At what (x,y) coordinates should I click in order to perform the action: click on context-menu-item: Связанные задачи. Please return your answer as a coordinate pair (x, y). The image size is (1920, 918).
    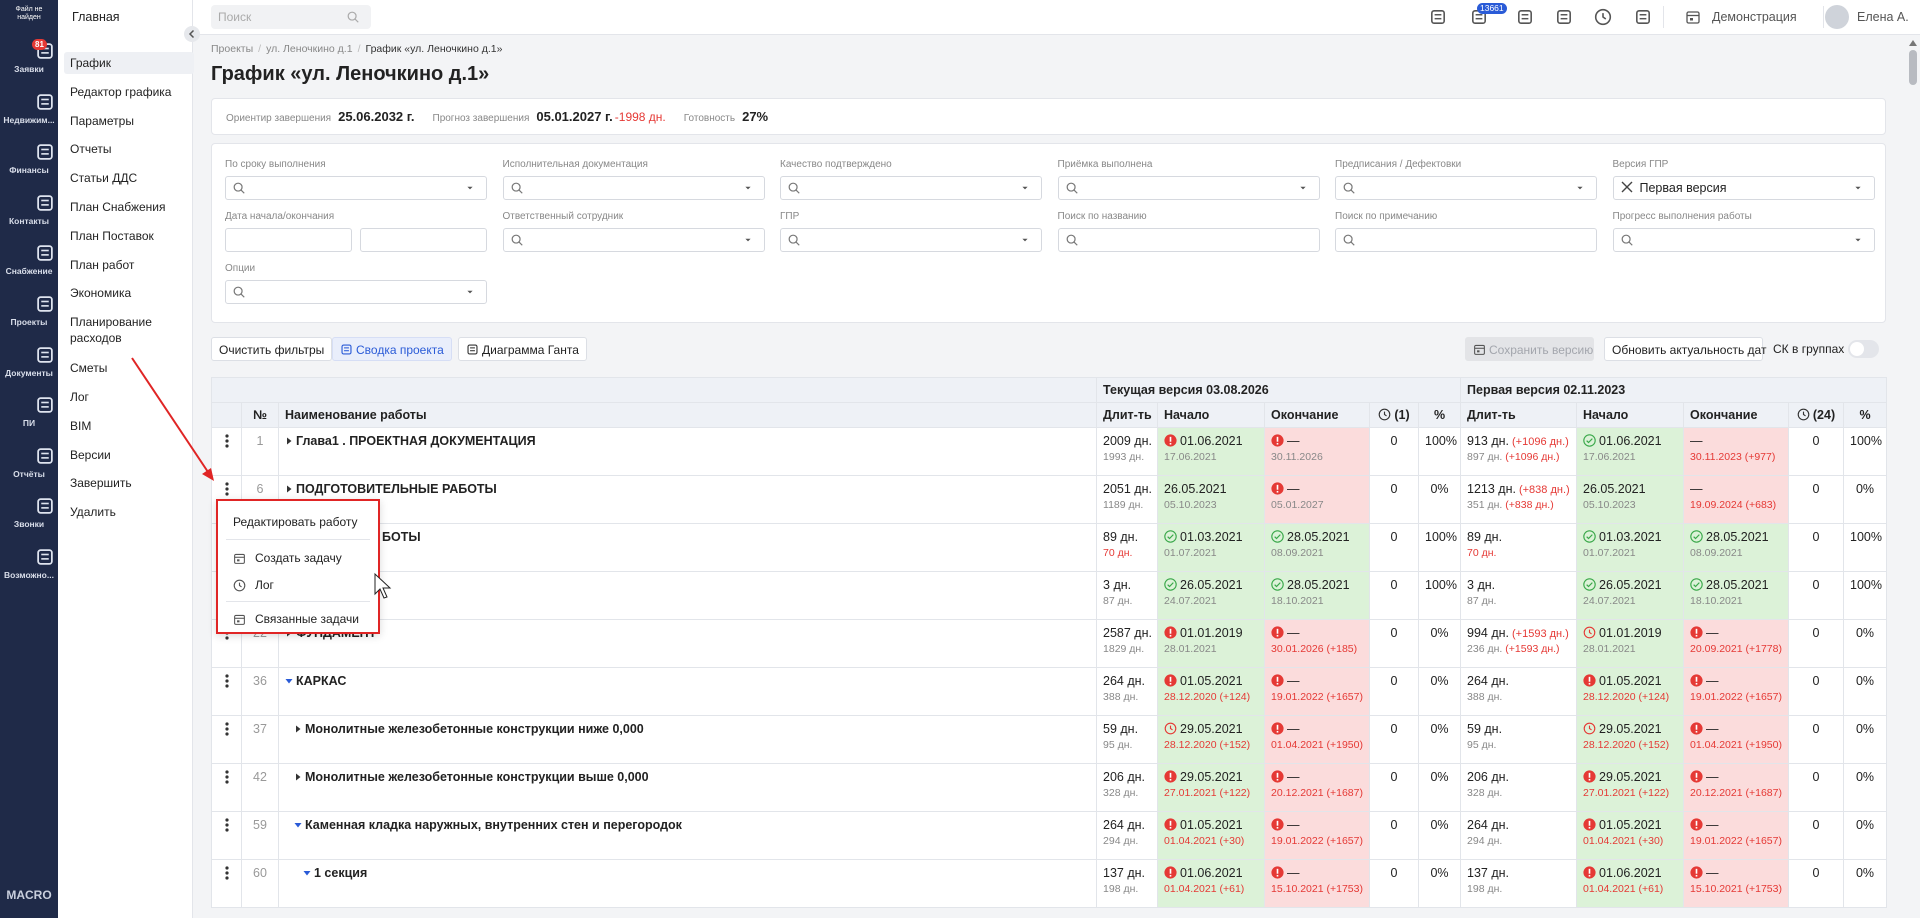
    Looking at the image, I should click on (296, 619).